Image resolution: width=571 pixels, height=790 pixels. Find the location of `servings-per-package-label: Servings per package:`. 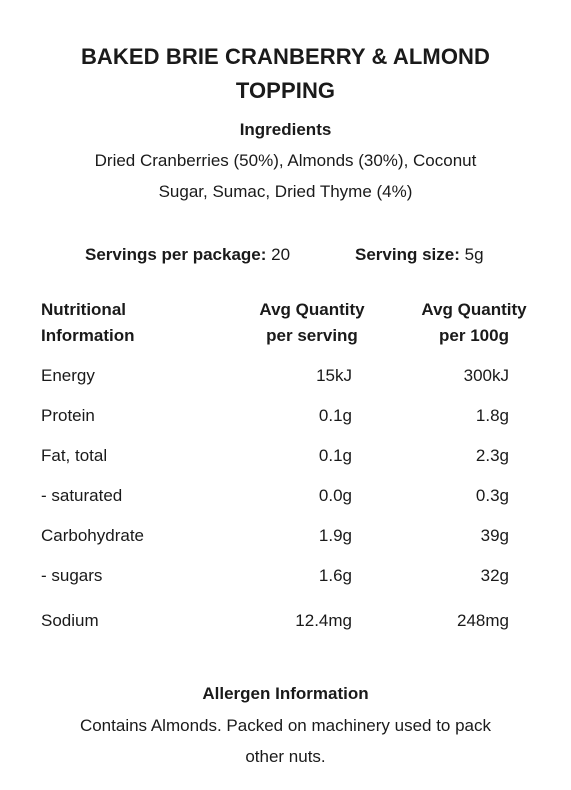

servings-per-package-label: Servings per package: is located at coordinates (176, 254).